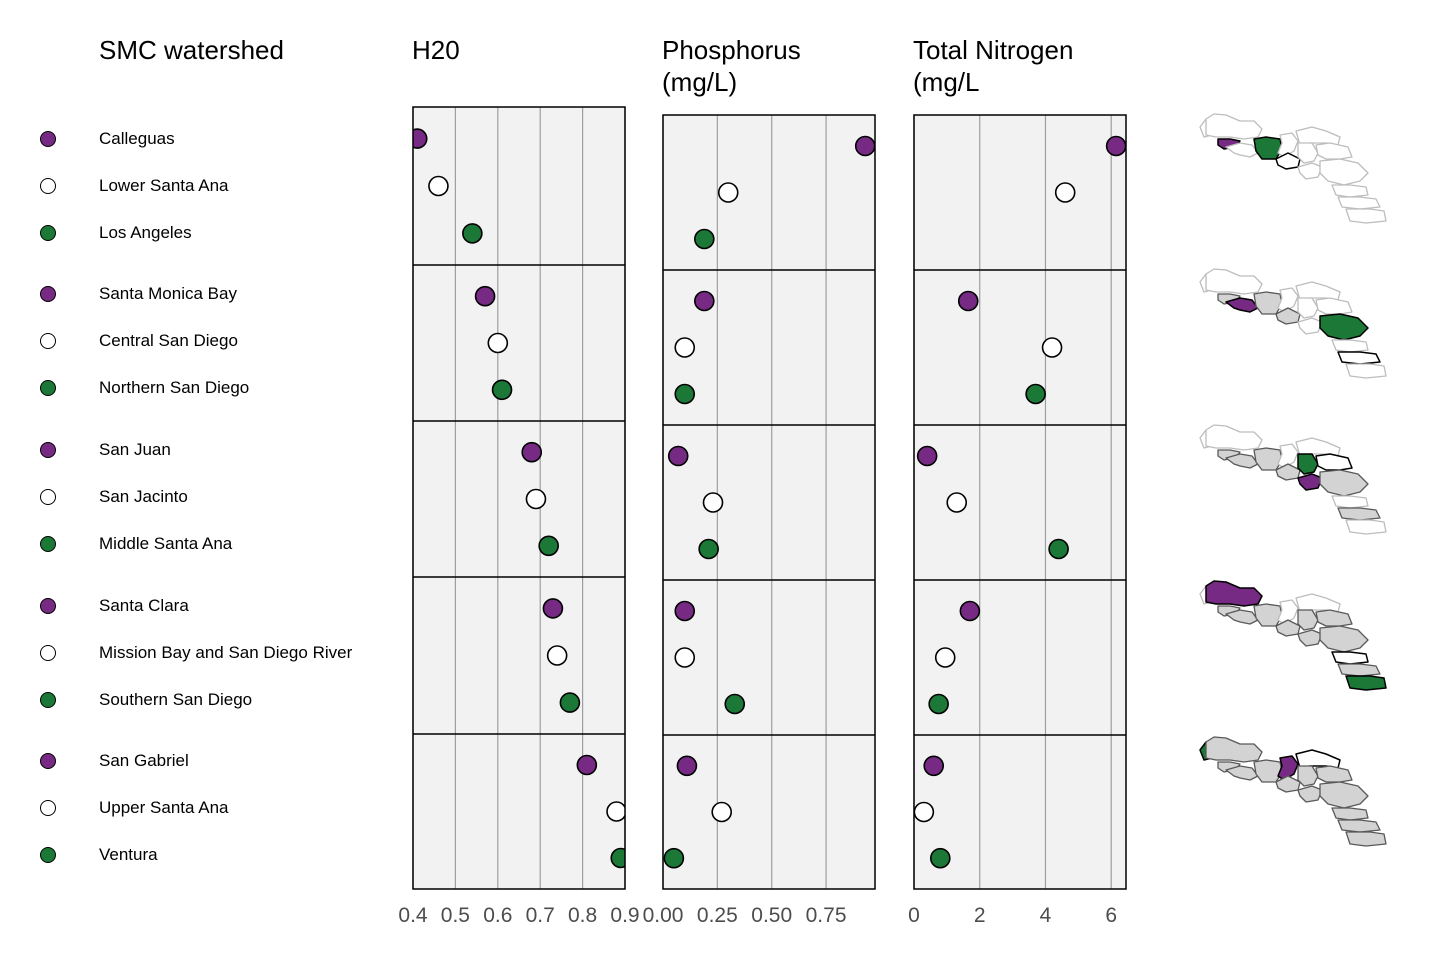  I want to click on legend-label: Northern San Diego, so click(174, 387).